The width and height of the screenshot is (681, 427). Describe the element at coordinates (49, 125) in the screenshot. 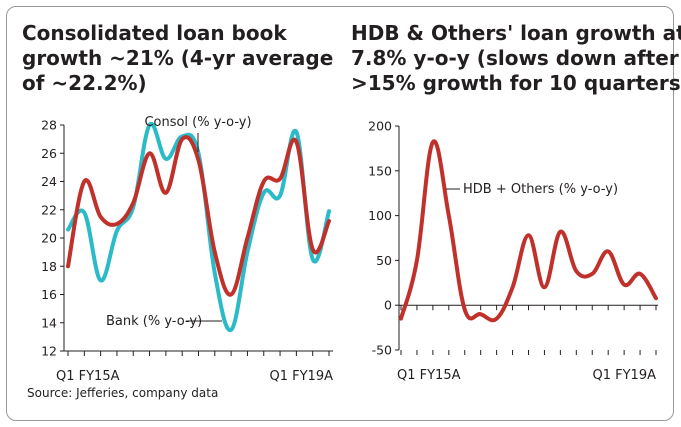

I see `y-tick-label: 28` at that location.